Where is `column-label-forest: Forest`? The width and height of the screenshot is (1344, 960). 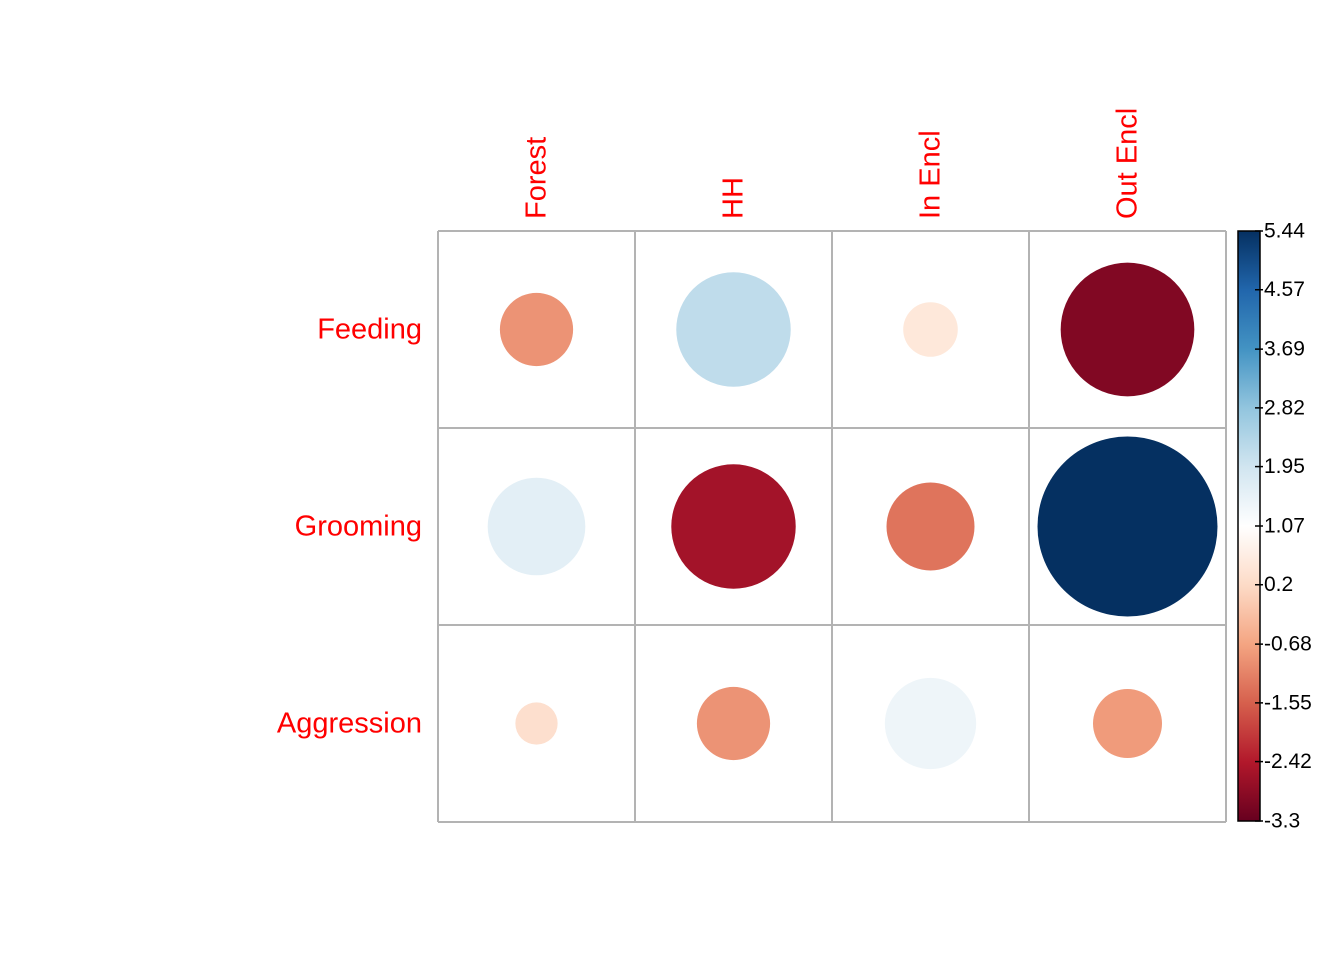
column-label-forest: Forest is located at coordinates (537, 178).